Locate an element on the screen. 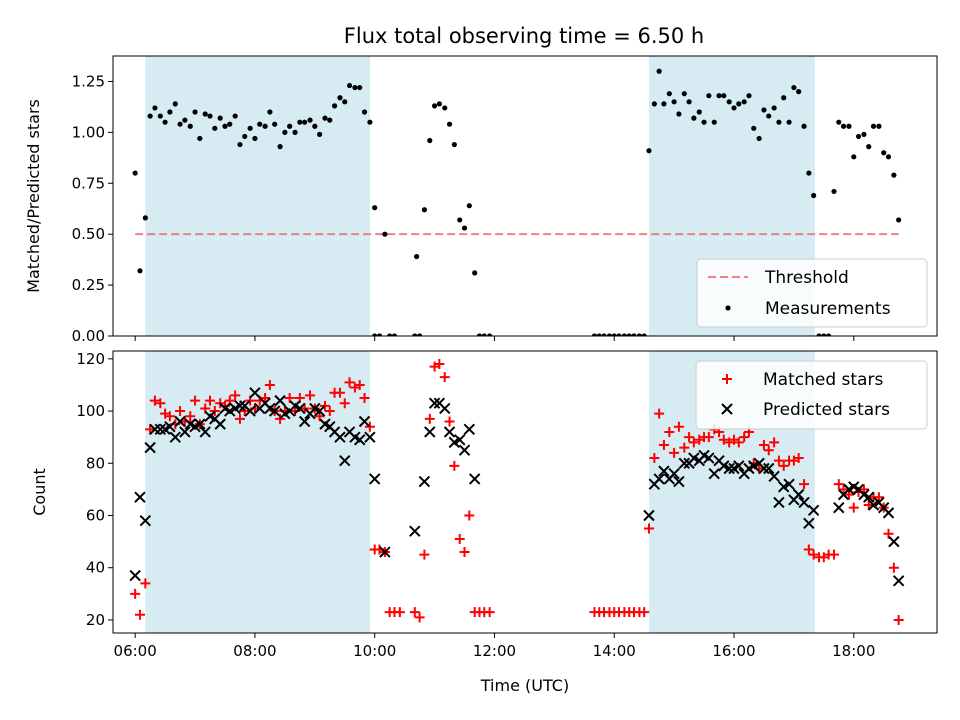  y-tick-label: 1.25 is located at coordinates (88, 81).